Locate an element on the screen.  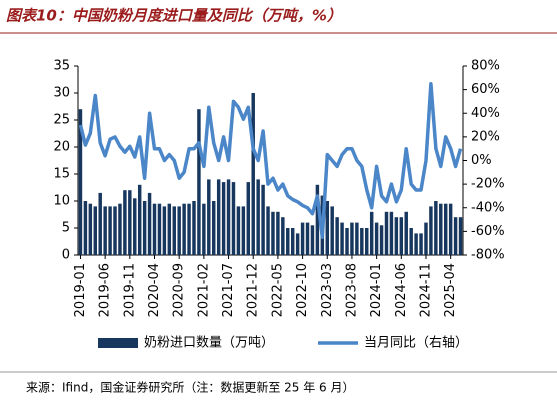
y-tick-label: 35 is located at coordinates (61, 66).